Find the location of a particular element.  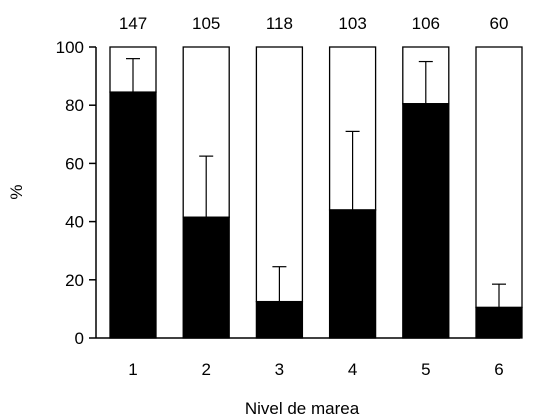

y-tick-label: 40 is located at coordinates (74, 222).